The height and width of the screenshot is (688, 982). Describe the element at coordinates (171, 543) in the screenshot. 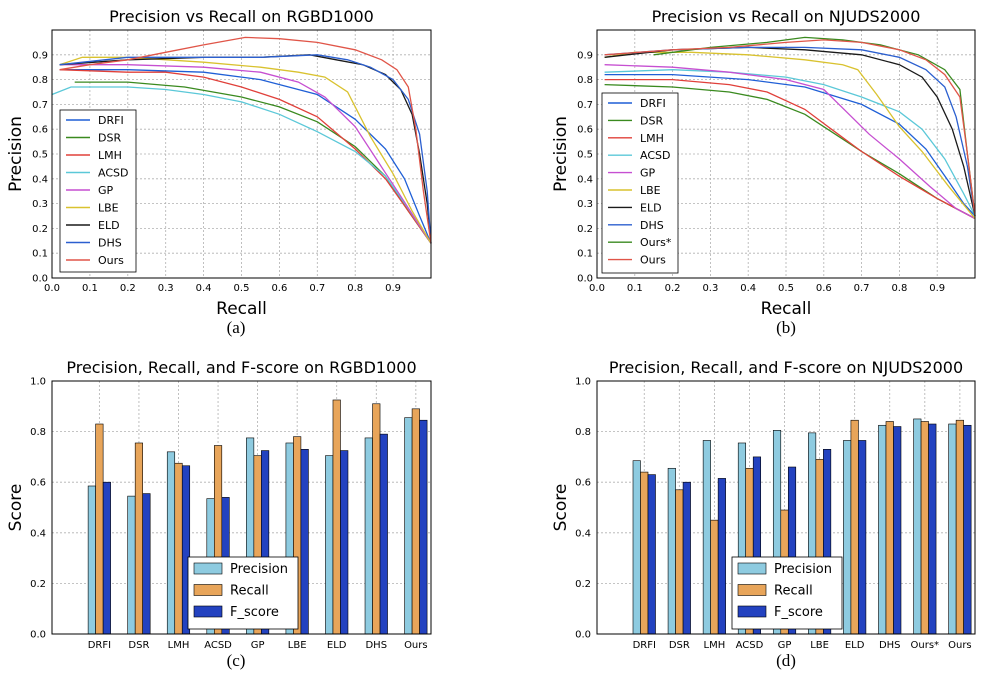

I see `bar-precision-lmh` at that location.